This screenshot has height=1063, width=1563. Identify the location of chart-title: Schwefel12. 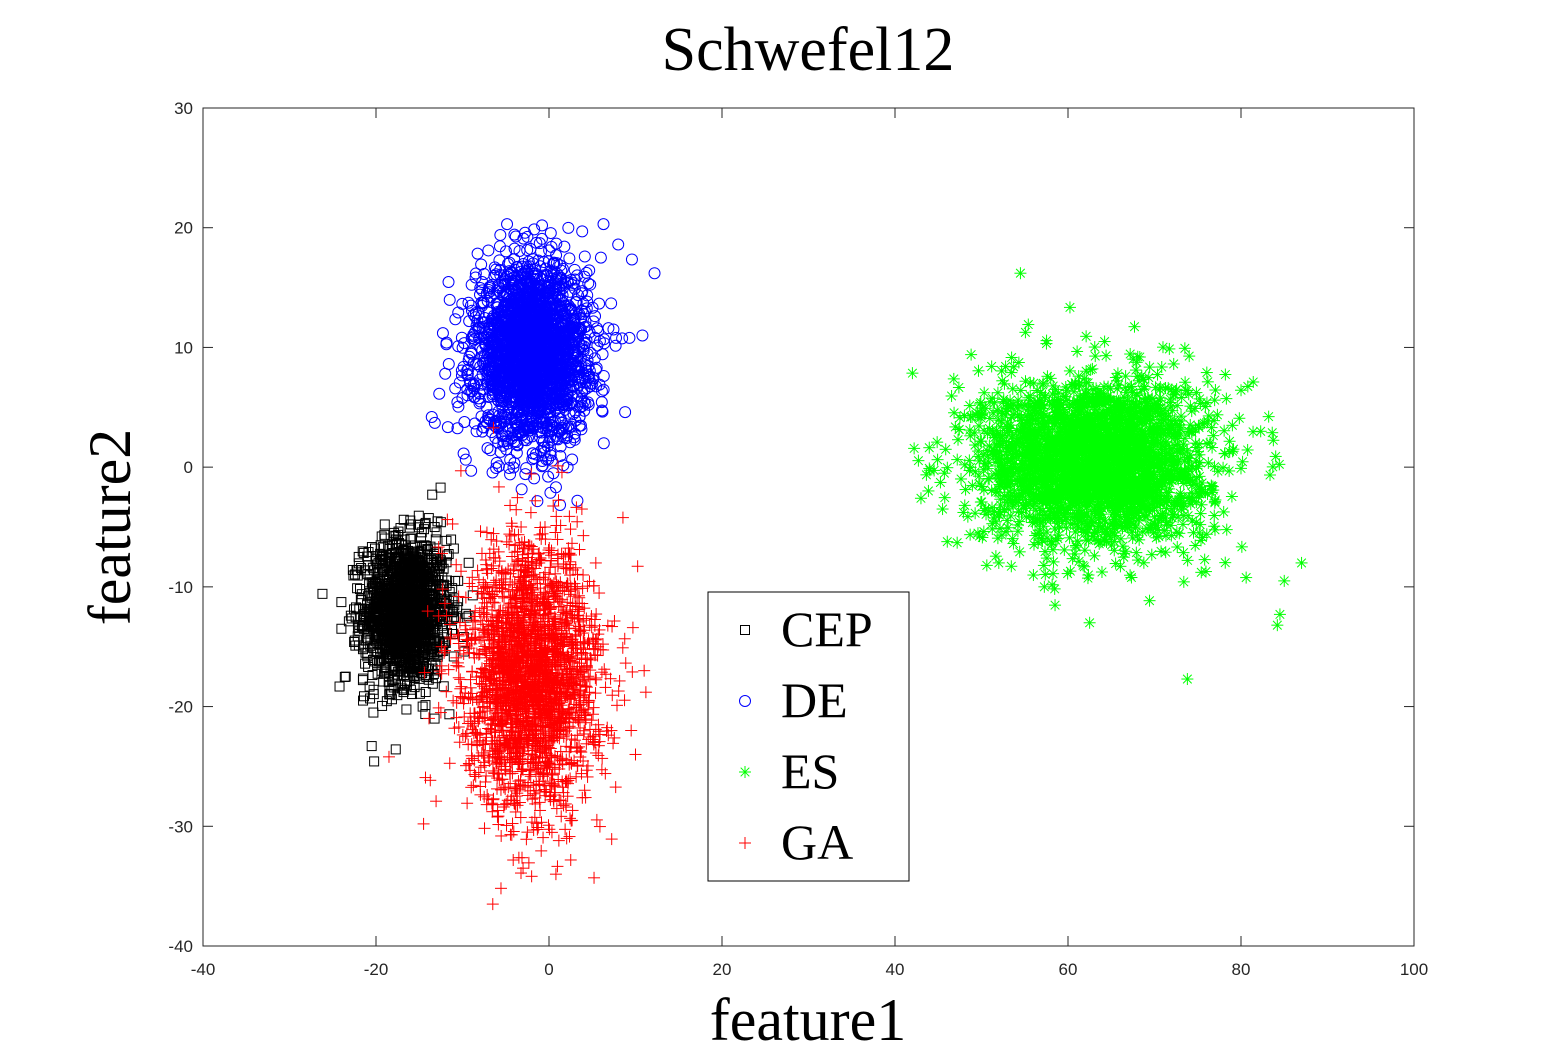
(808, 50).